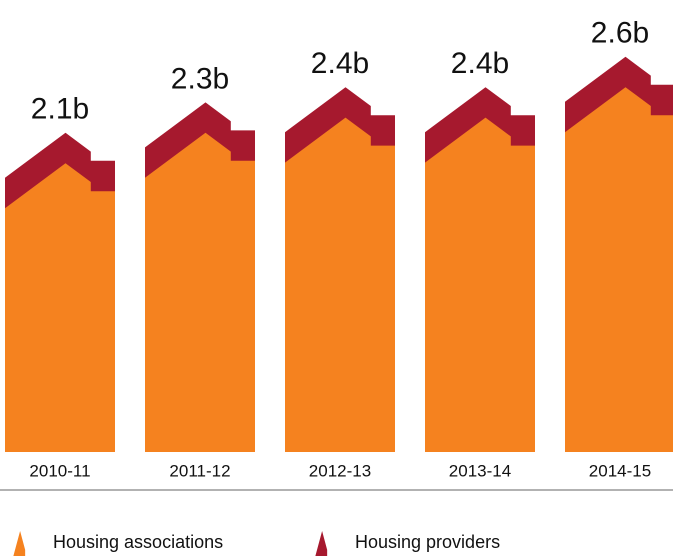  I want to click on total-label: 2.6b, so click(620, 33).